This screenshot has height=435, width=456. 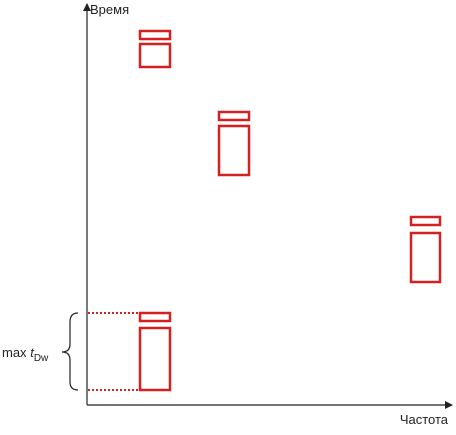 I want to click on annotation-label: max tDw, so click(x=25, y=354).